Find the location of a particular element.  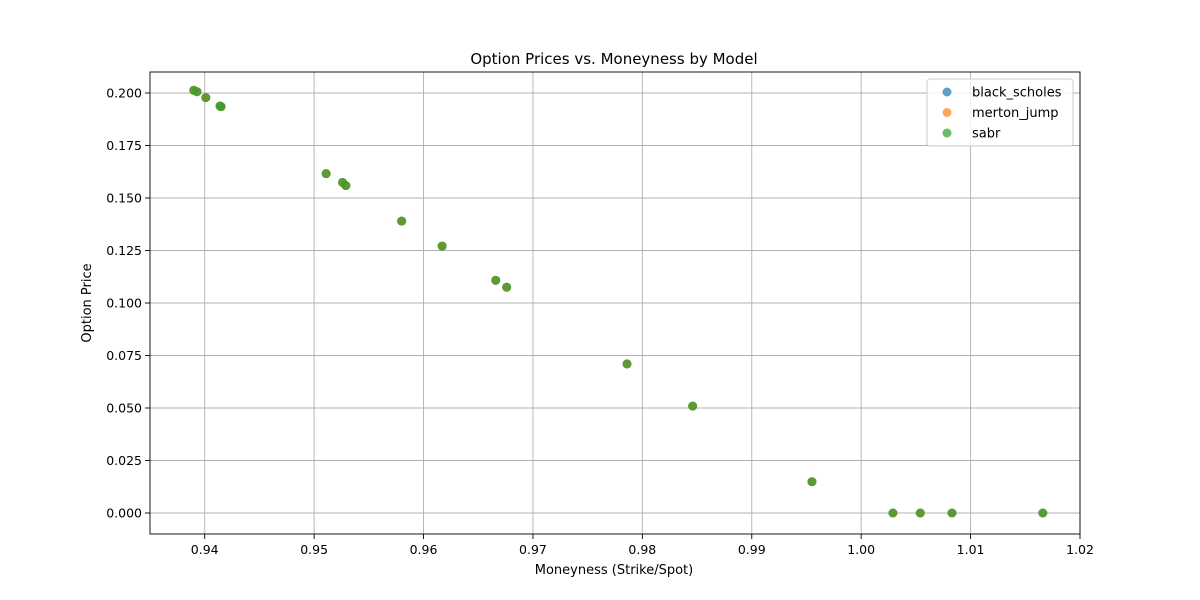

legend-label-black-scholes: black_scholes is located at coordinates (1017, 93).